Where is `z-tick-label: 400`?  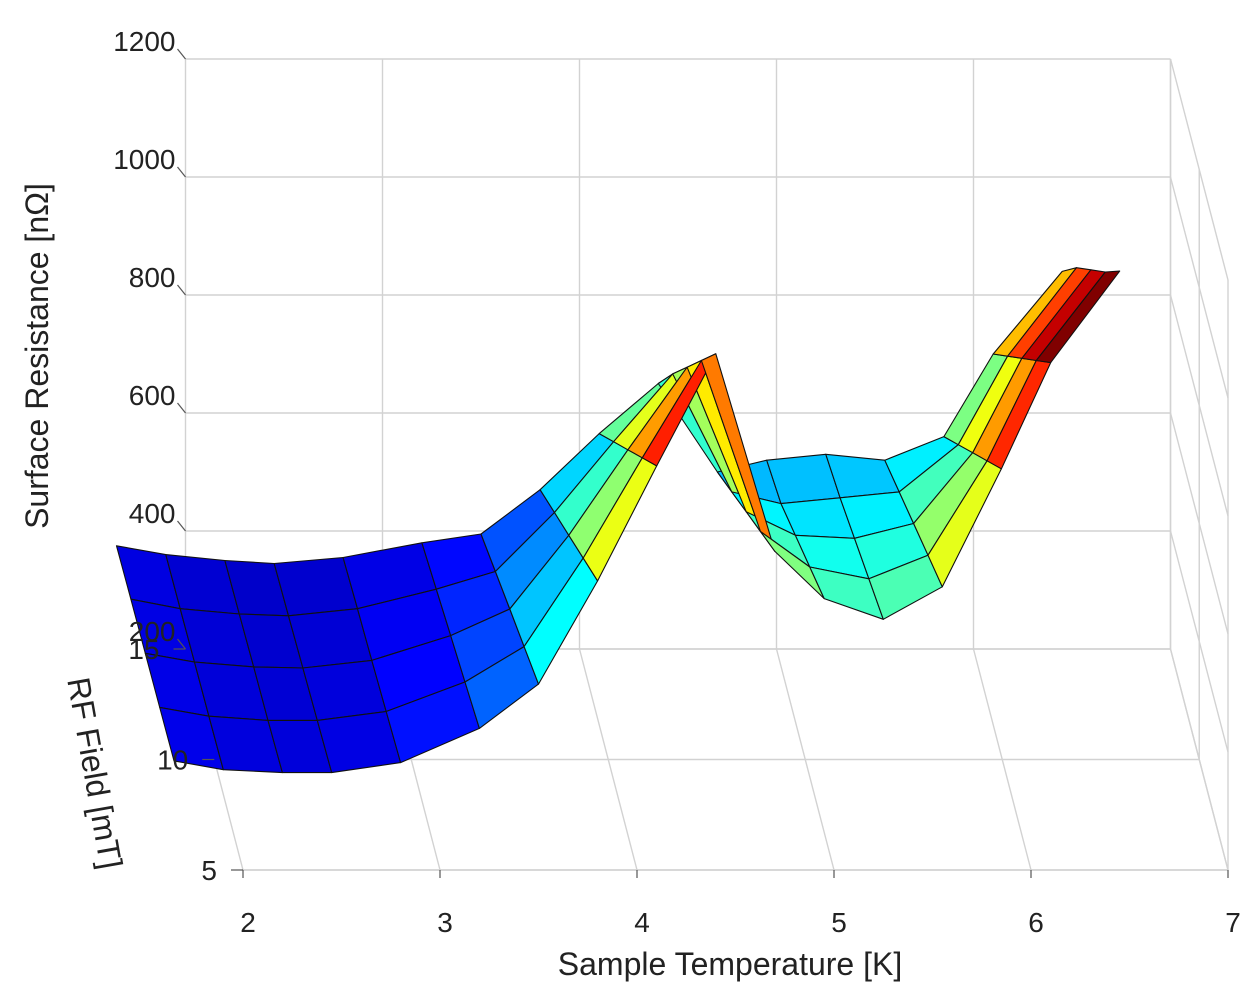
z-tick-label: 400 is located at coordinates (152, 513).